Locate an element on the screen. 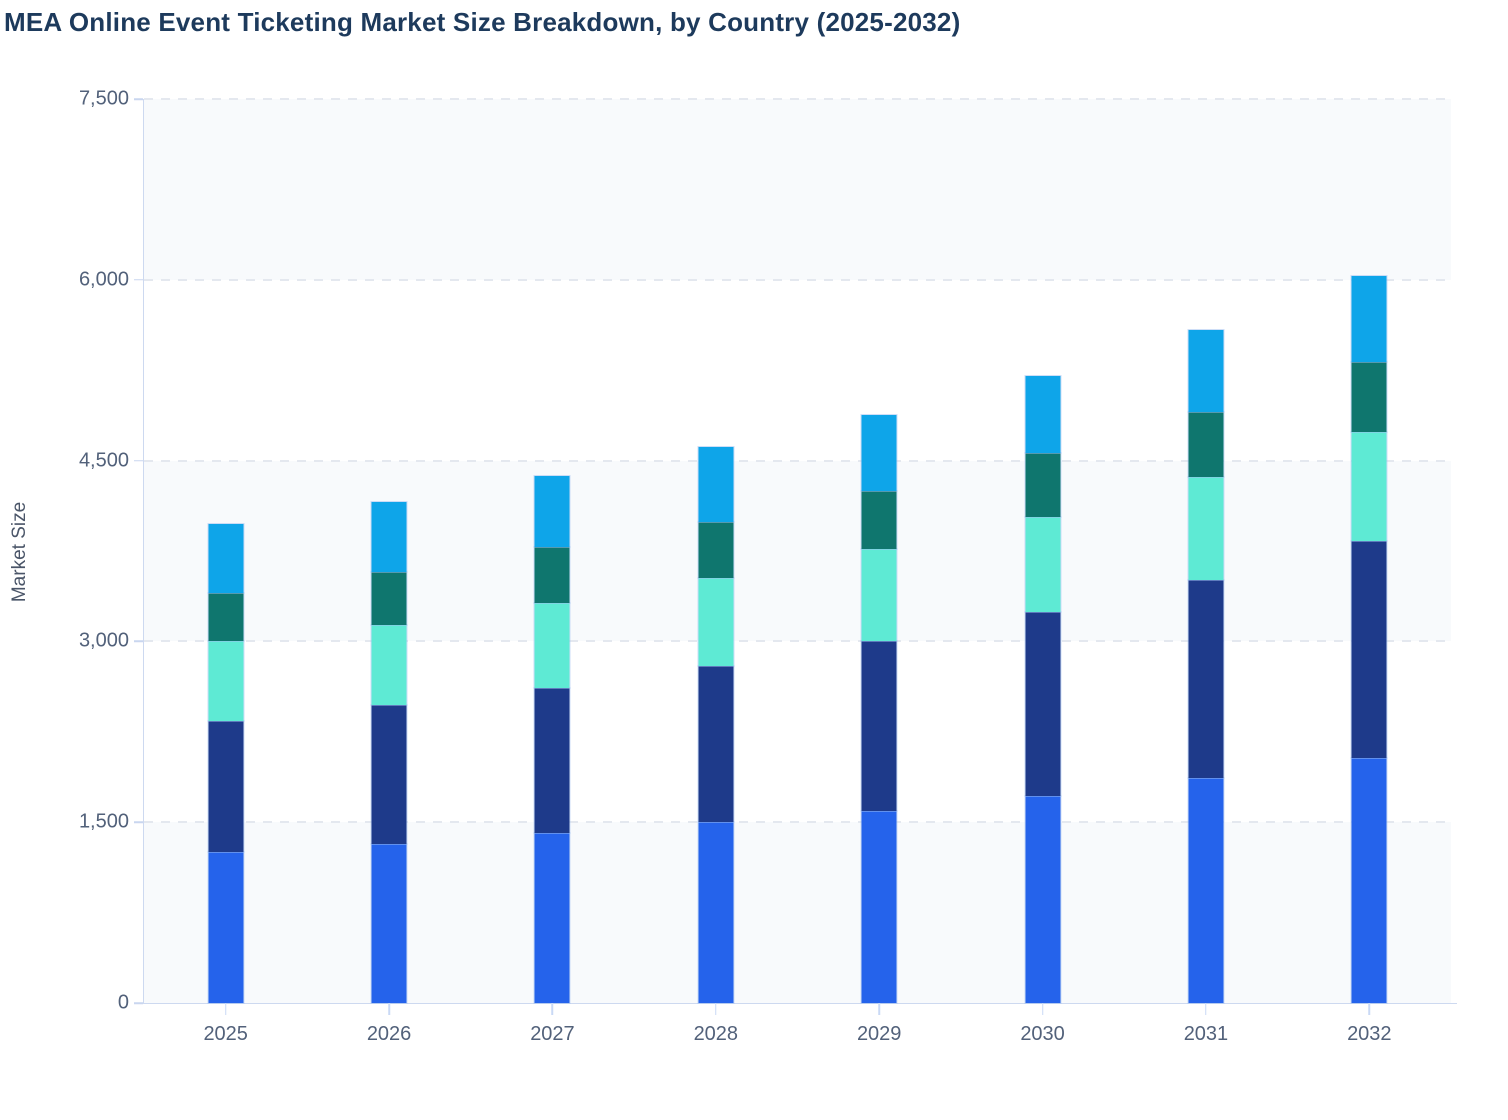 This screenshot has height=1120, width=1508. y-tick-label-6000: 6,000 is located at coordinates (103, 279).